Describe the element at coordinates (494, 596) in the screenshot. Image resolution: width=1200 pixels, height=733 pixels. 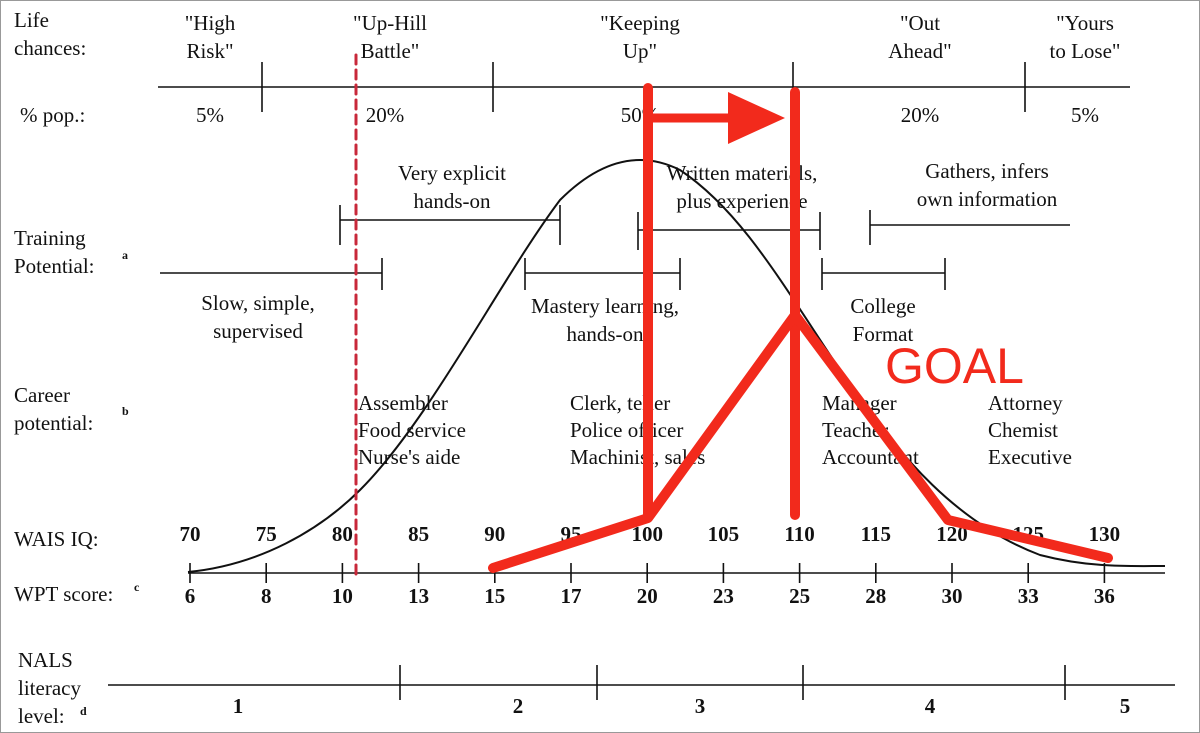
I see `wpt-label: 15` at that location.